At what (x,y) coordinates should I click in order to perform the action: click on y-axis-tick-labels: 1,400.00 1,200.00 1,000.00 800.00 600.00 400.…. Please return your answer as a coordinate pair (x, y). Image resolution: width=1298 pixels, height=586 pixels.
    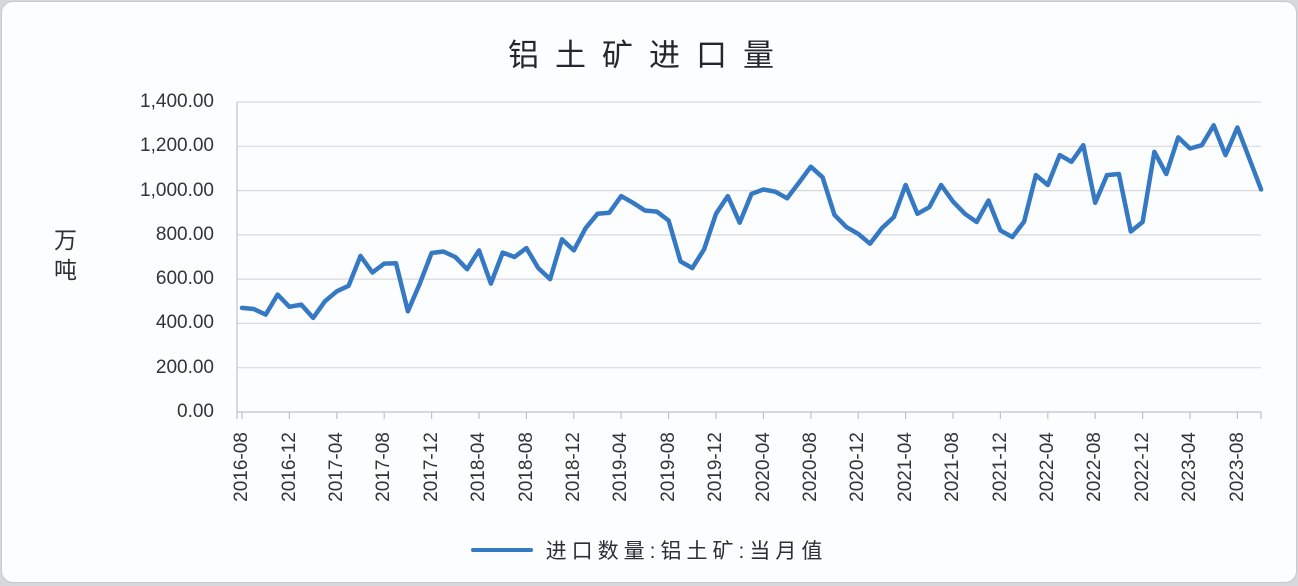
    Looking at the image, I should click on (138, 294).